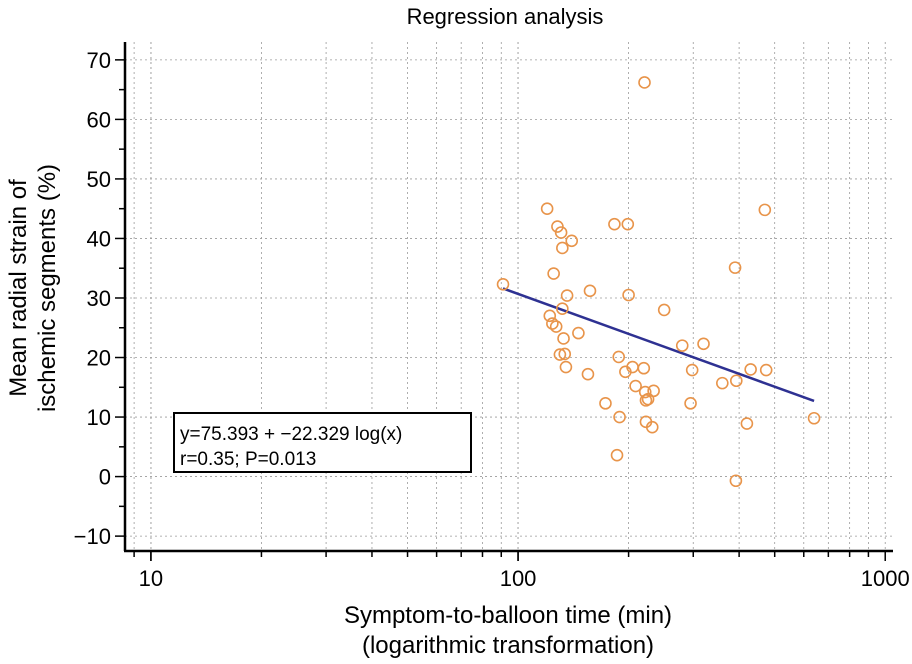  What do you see at coordinates (99, 179) in the screenshot?
I see `y-tick-label: 50` at bounding box center [99, 179].